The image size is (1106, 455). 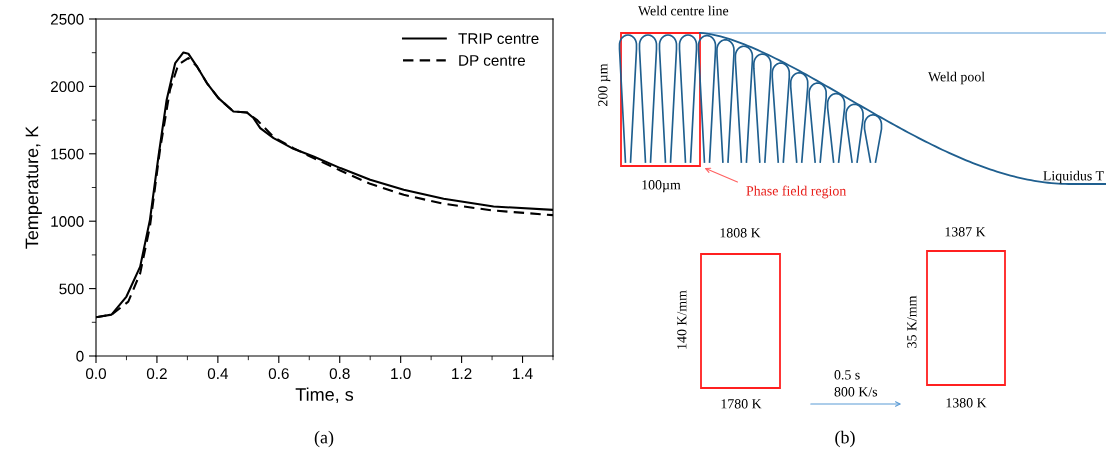 What do you see at coordinates (604, 84) in the screenshot?
I see `text: 200 µm` at bounding box center [604, 84].